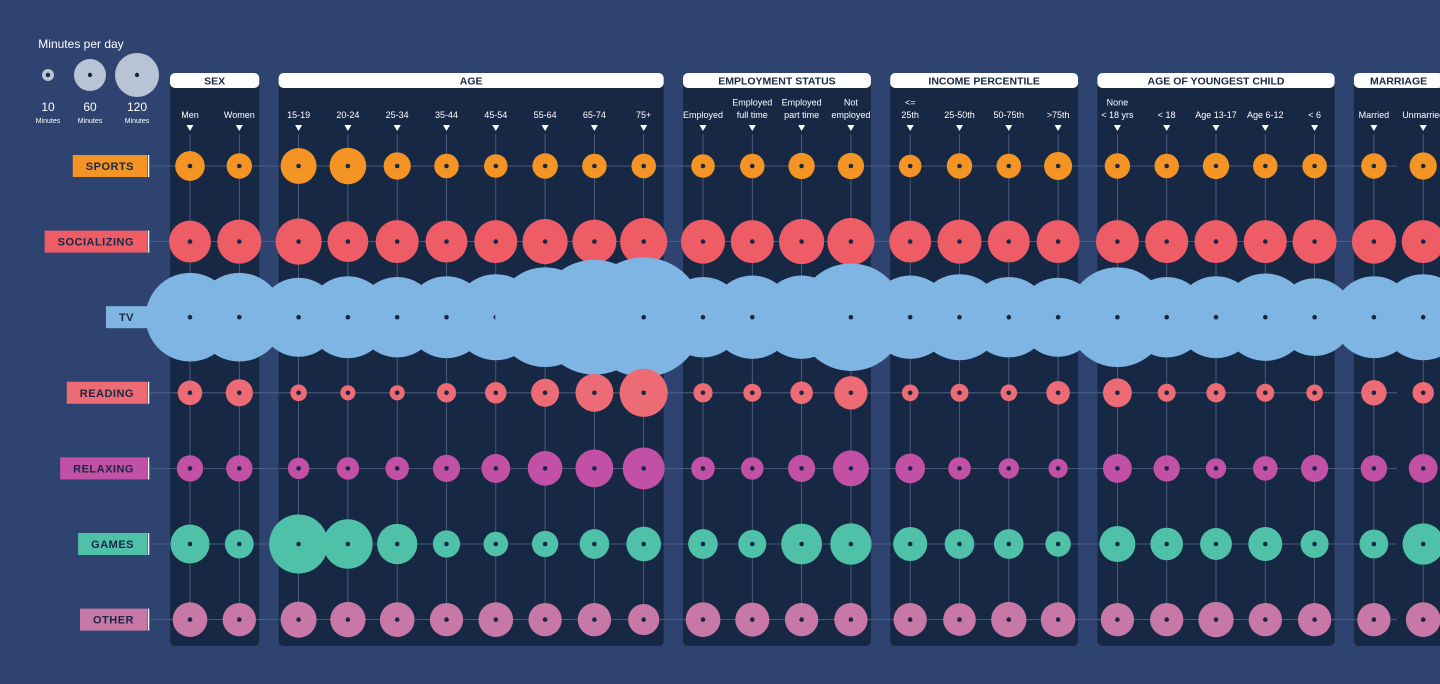  I want to click on legend-value: 120, so click(137, 107).